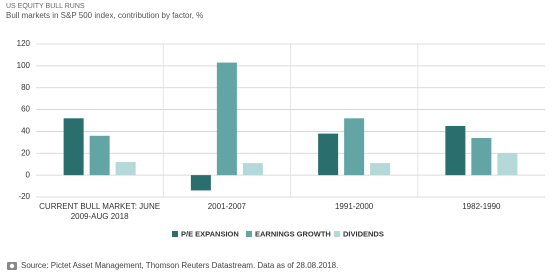  What do you see at coordinates (226, 206) in the screenshot?
I see `x-tick-label: 2001-2007` at bounding box center [226, 206].